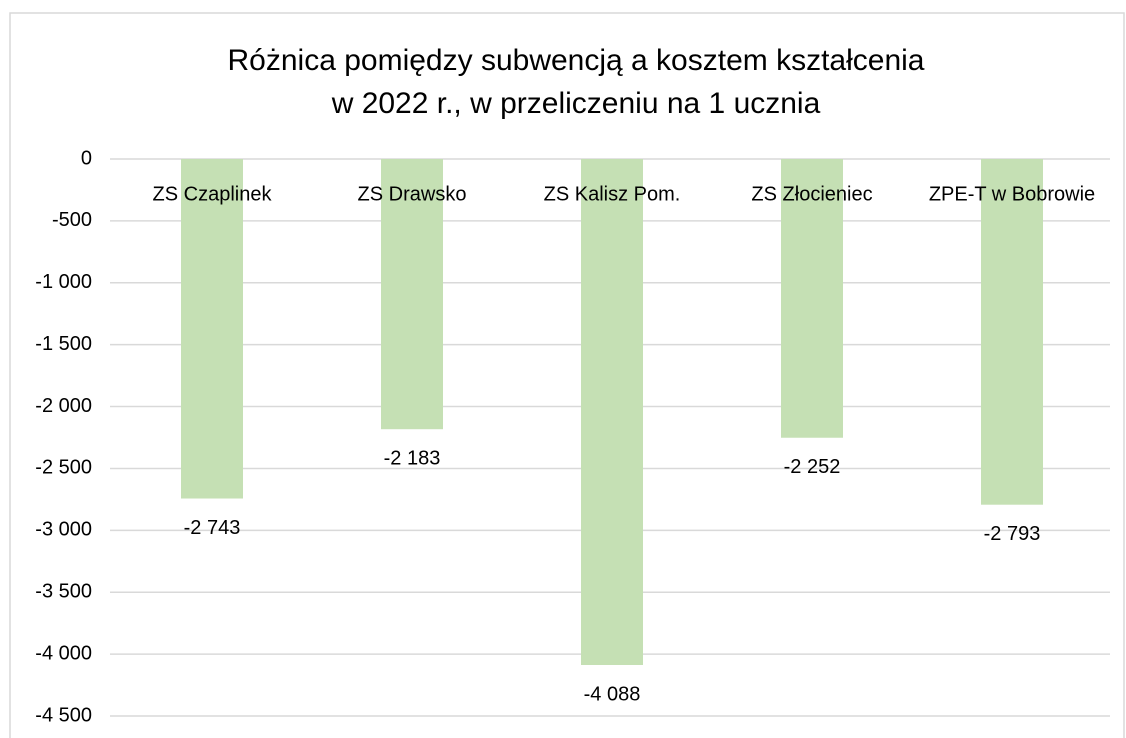 This screenshot has height=738, width=1126. What do you see at coordinates (812, 467) in the screenshot?
I see `data-label: -2 252` at bounding box center [812, 467].